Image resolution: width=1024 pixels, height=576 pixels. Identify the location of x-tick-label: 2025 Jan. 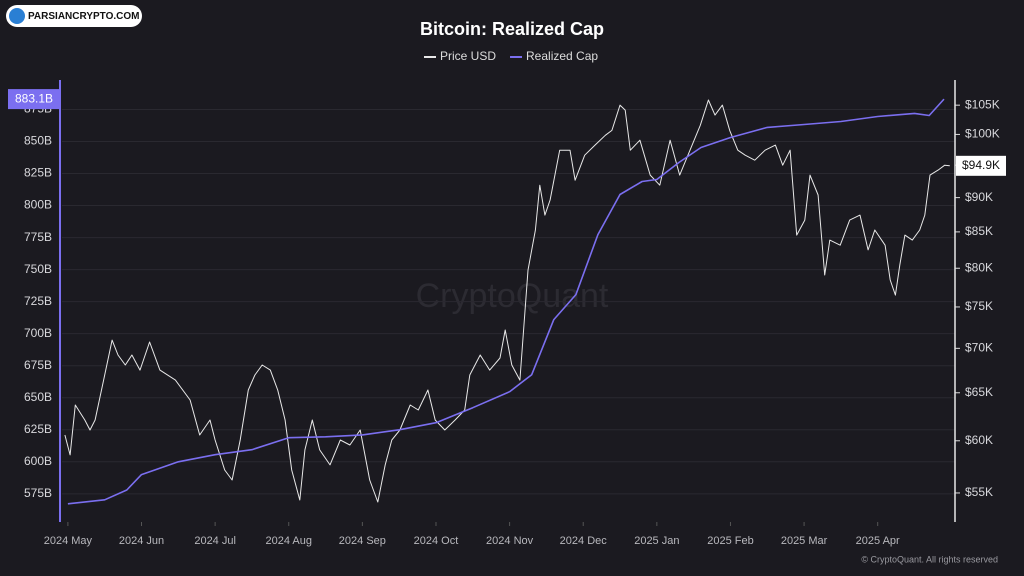
(656, 541).